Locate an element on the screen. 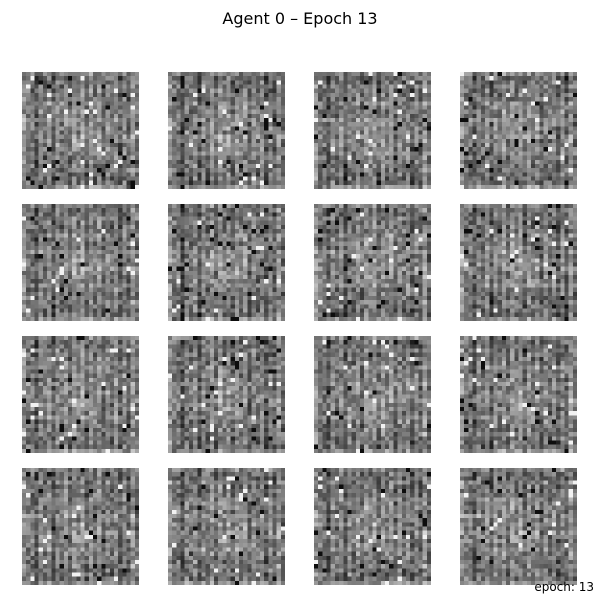 The image size is (600, 600). figure-title: Agent 0 – Epoch 13 is located at coordinates (300, 19).